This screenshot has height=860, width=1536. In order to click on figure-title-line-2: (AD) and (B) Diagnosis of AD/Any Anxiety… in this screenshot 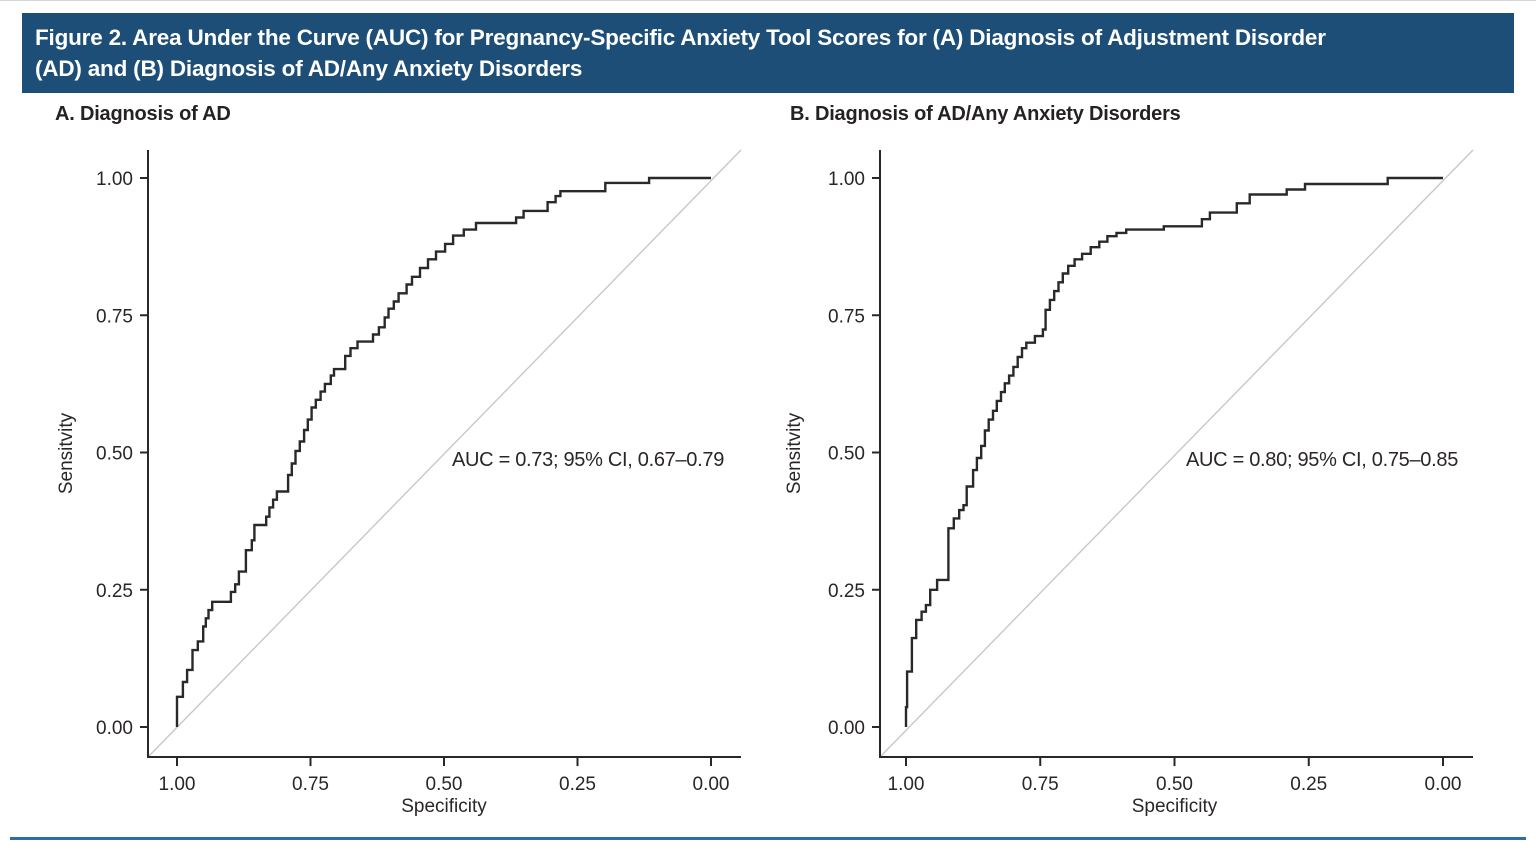, I will do `click(309, 68)`.